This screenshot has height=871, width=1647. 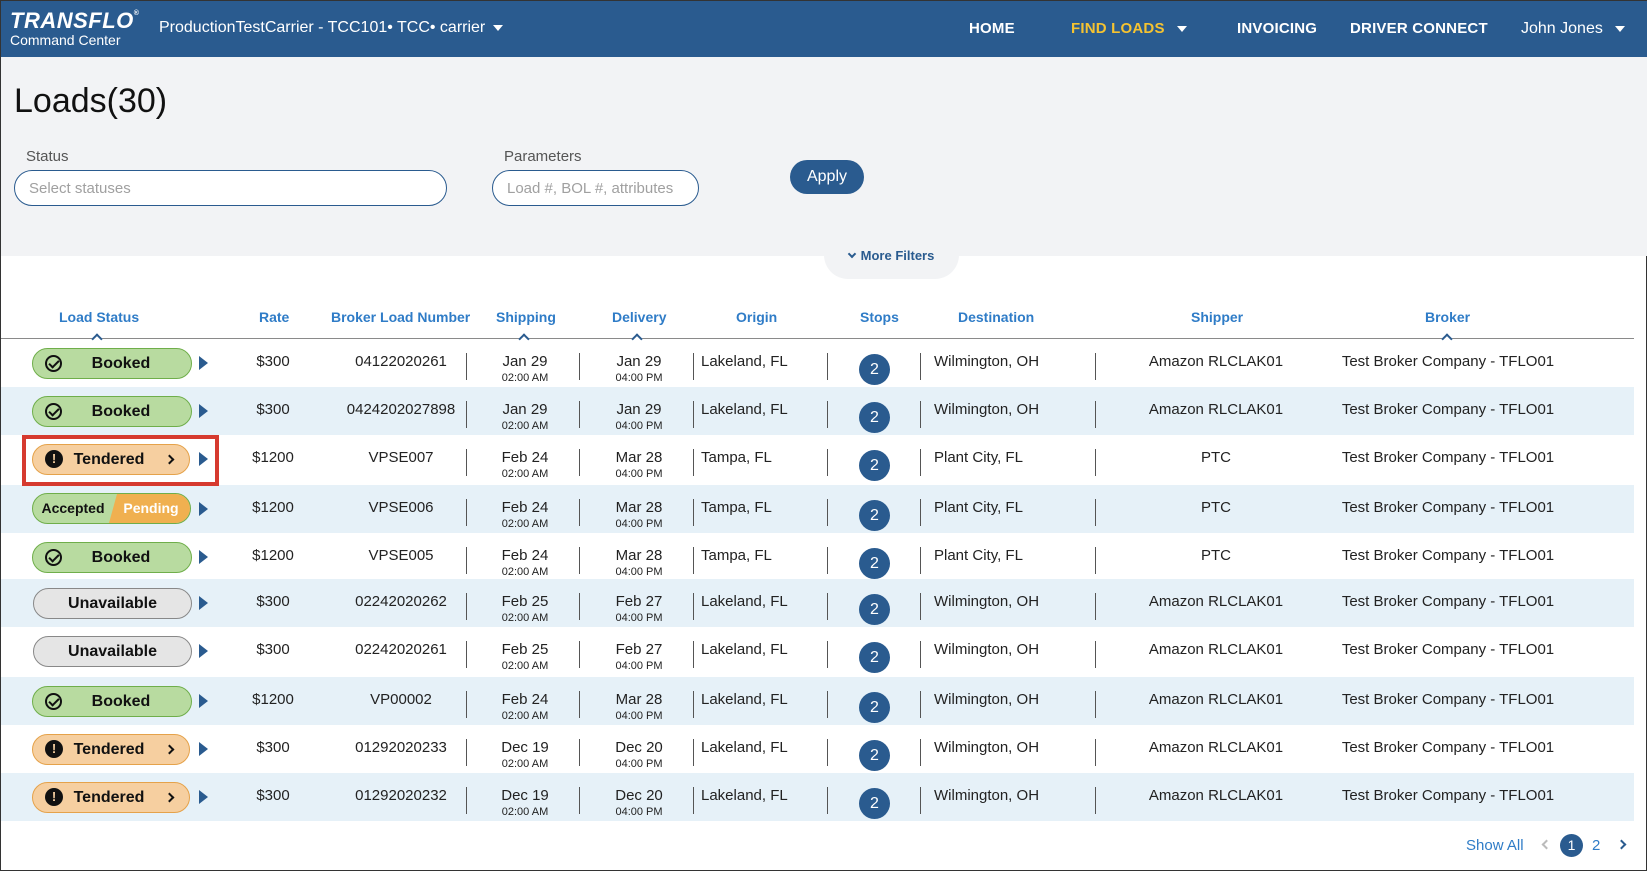 What do you see at coordinates (273, 507) in the screenshot?
I see `rate-cell: $1200` at bounding box center [273, 507].